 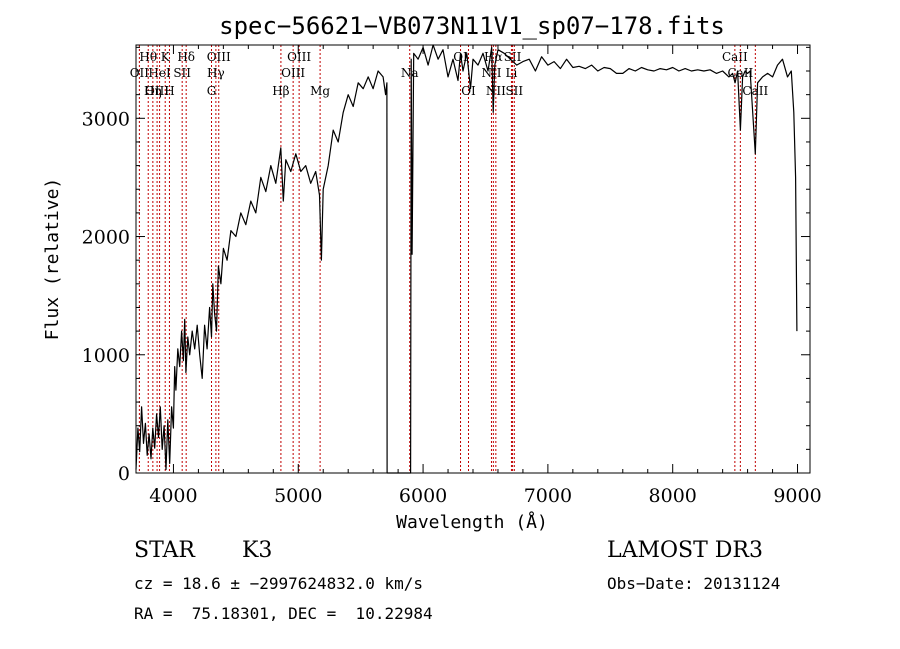 What do you see at coordinates (153, 91) in the screenshot?
I see `spectral-line-label: Hη` at bounding box center [153, 91].